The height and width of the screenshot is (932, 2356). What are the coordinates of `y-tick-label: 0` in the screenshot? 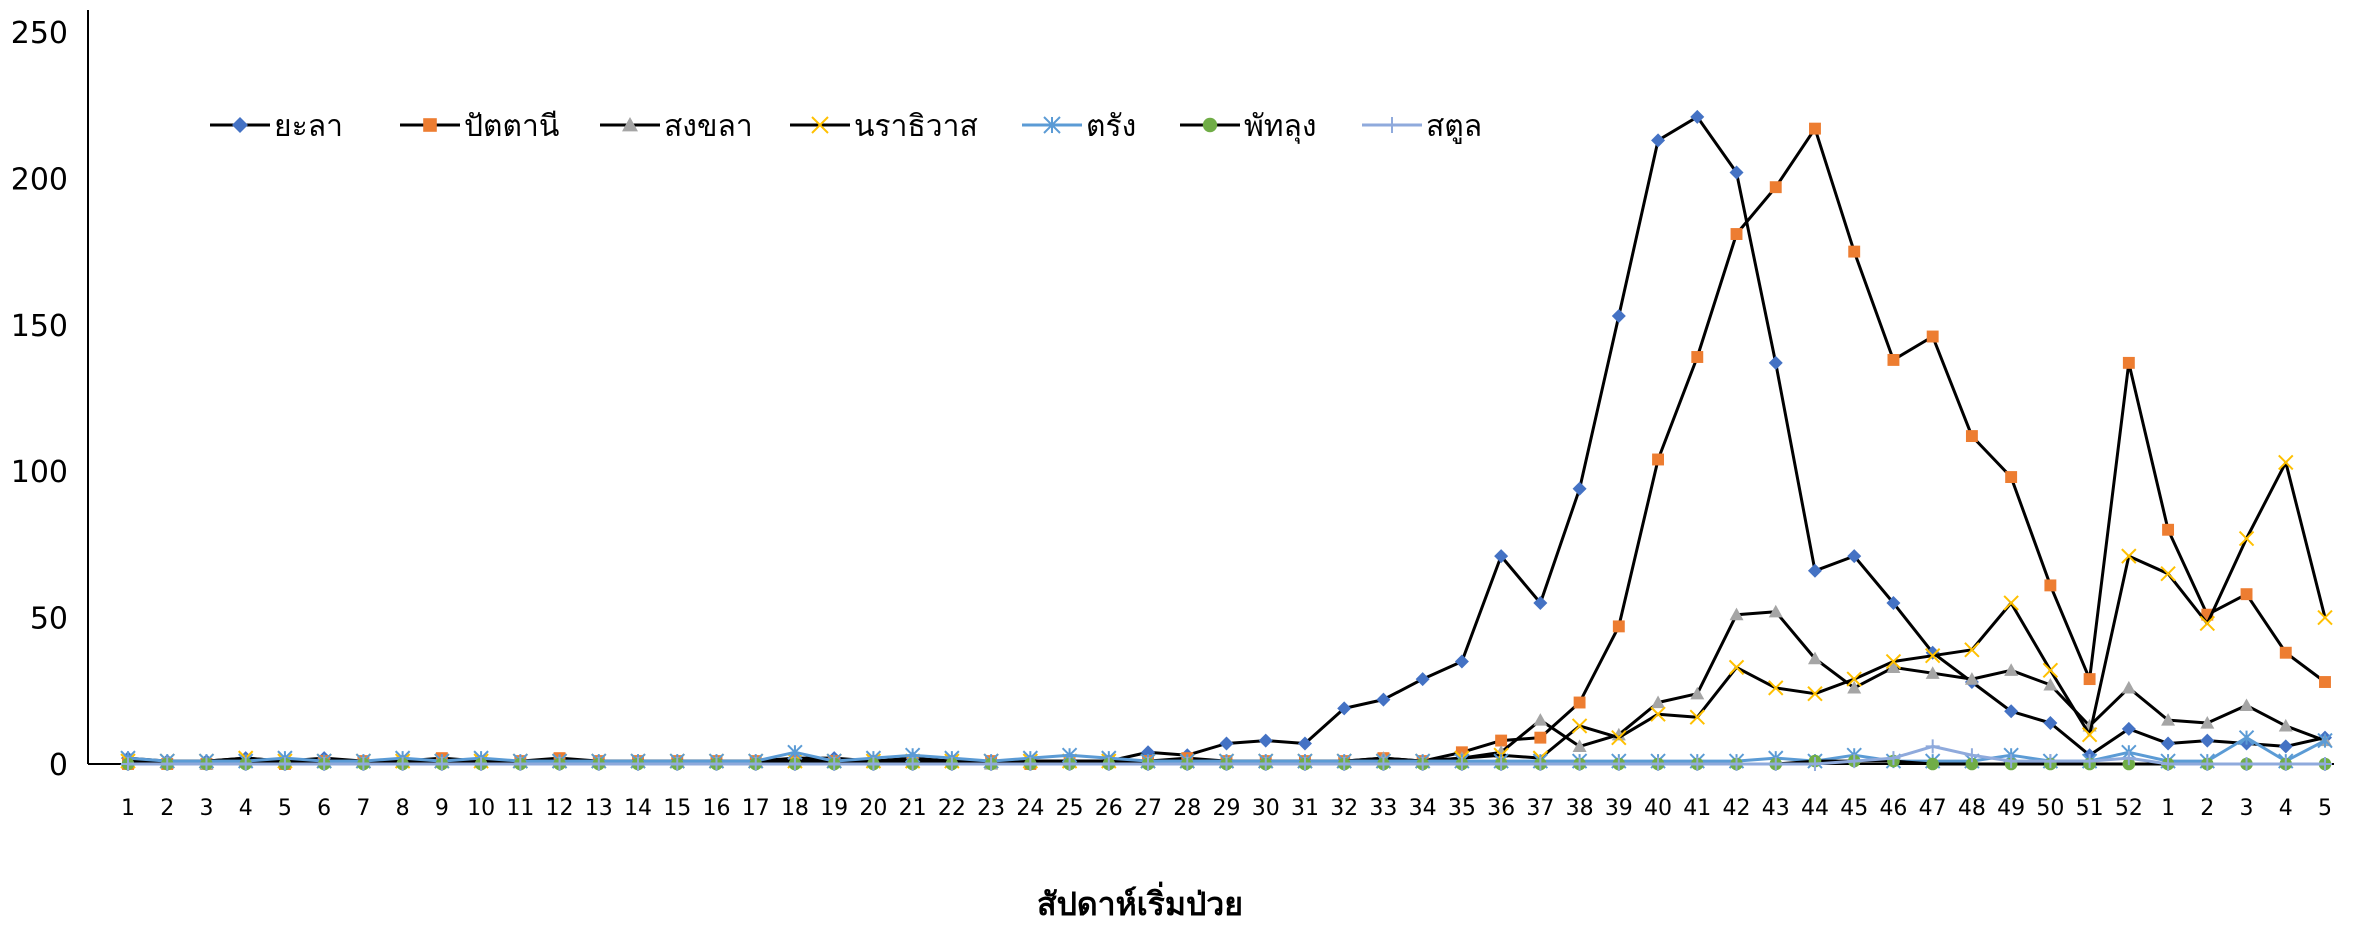 It's located at (58, 765).